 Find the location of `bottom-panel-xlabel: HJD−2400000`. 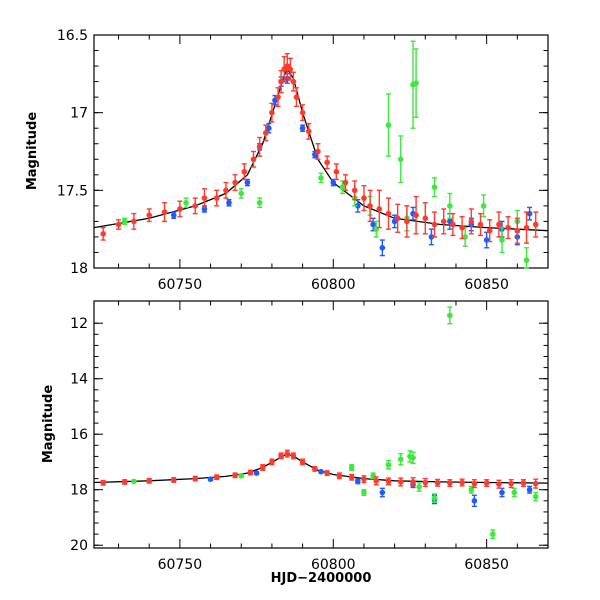

bottom-panel-xlabel: HJD−2400000 is located at coordinates (321, 578).